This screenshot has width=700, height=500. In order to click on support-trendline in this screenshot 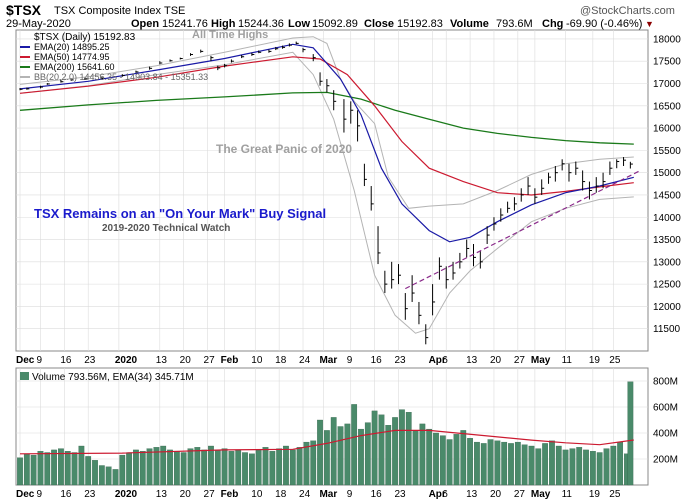, I will do `click(523, 229)`.